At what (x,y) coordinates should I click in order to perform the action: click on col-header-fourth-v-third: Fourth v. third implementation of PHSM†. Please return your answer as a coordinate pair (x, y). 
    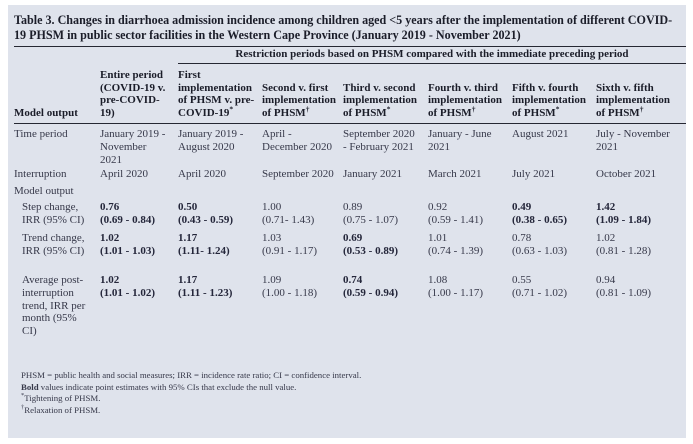
    Looking at the image, I should click on (470, 101).